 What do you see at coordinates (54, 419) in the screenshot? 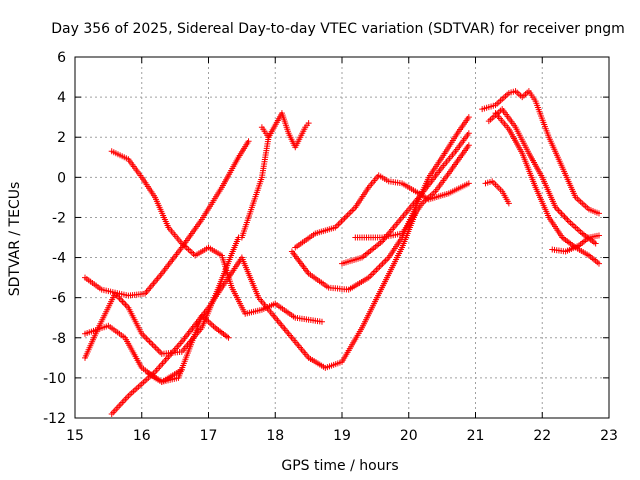
I see `y-tick-label: -12` at bounding box center [54, 419].